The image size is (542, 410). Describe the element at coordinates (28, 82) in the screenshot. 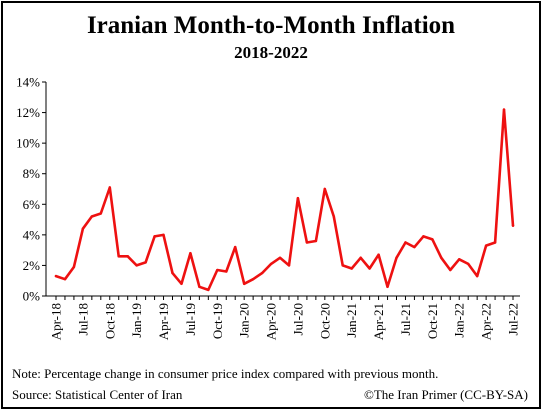

I see `y-tick-label: 14%` at that location.